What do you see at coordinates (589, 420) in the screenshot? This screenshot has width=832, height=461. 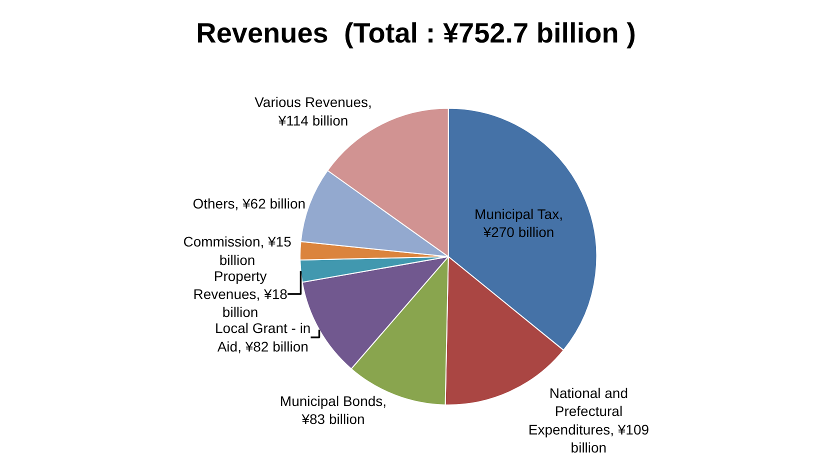 I see `slice-label: National and Prefectural Expenditures, ¥109 billion` at bounding box center [589, 420].